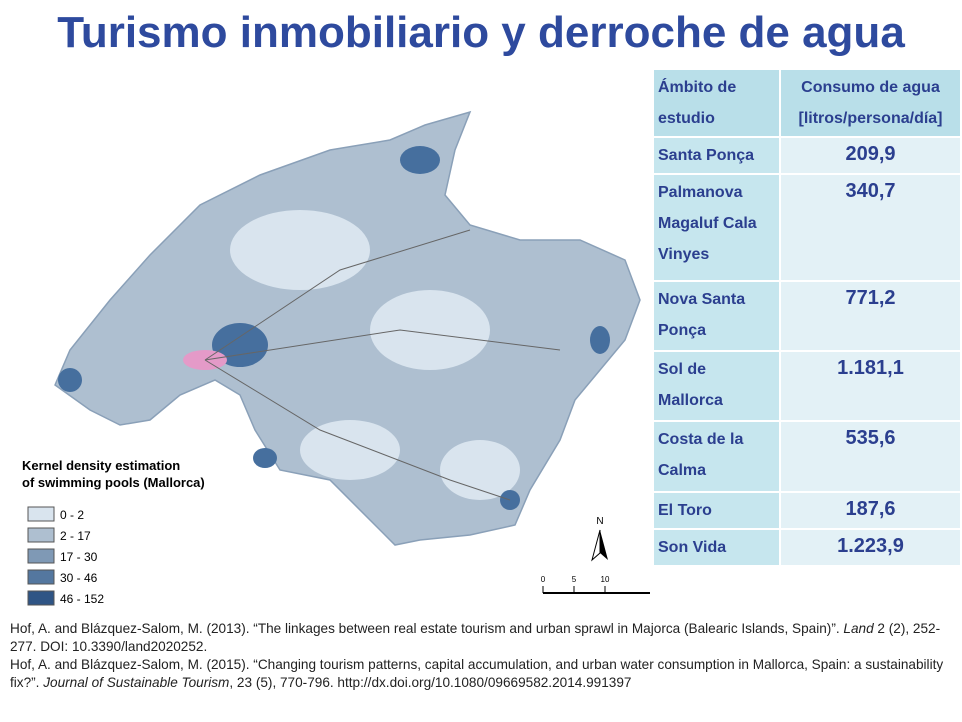  Describe the element at coordinates (870, 547) in the screenshot. I see `table-cell: 1.223,9` at that location.